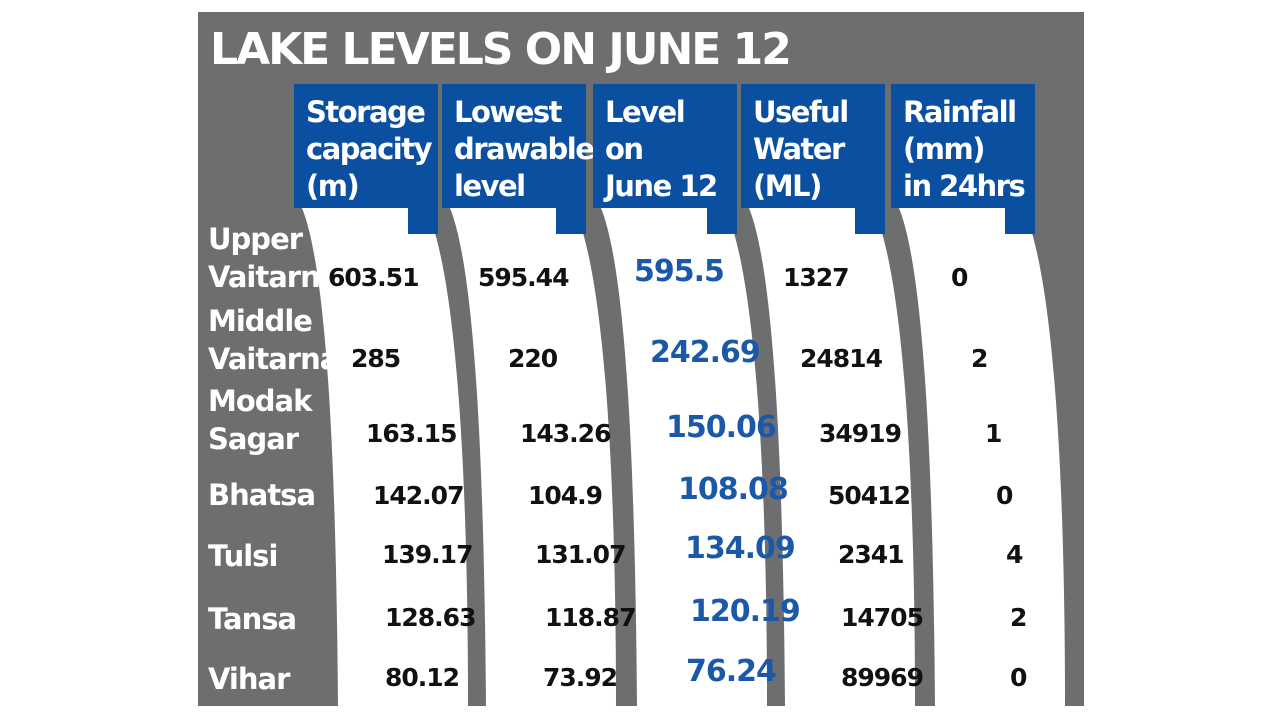 This screenshot has width=1280, height=720. I want to click on column-header-line: Level on, so click(645, 130).